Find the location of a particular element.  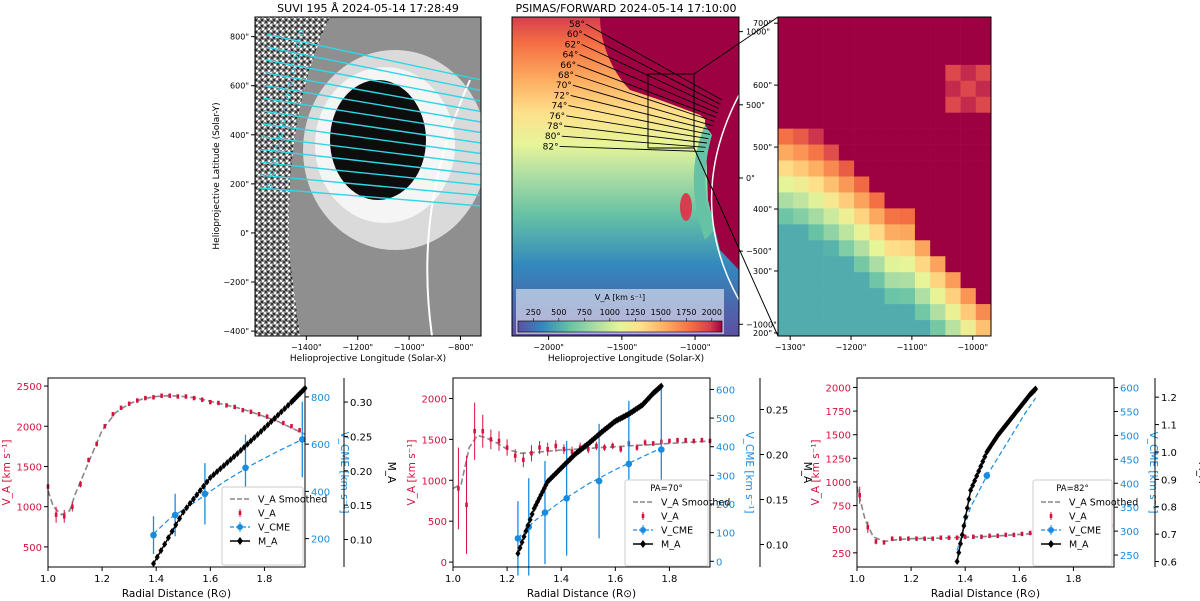

ray-line is located at coordinates (372, 127).